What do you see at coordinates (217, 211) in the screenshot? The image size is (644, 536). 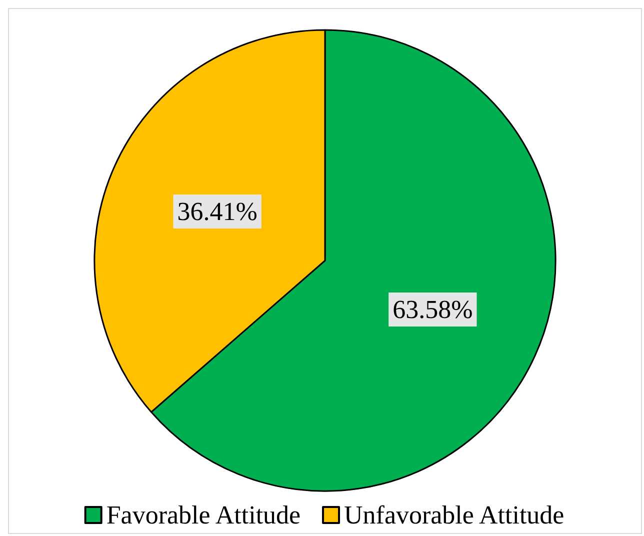 I see `data-label: 36.41%` at bounding box center [217, 211].